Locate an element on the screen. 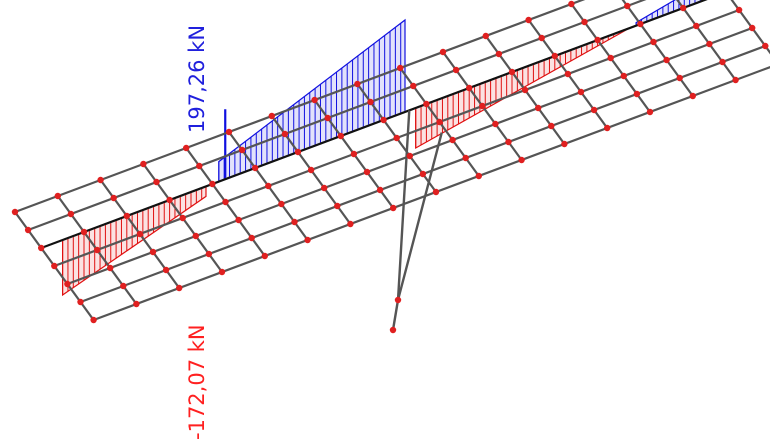  min-shear-label: -172,07 kN is located at coordinates (197, 382).